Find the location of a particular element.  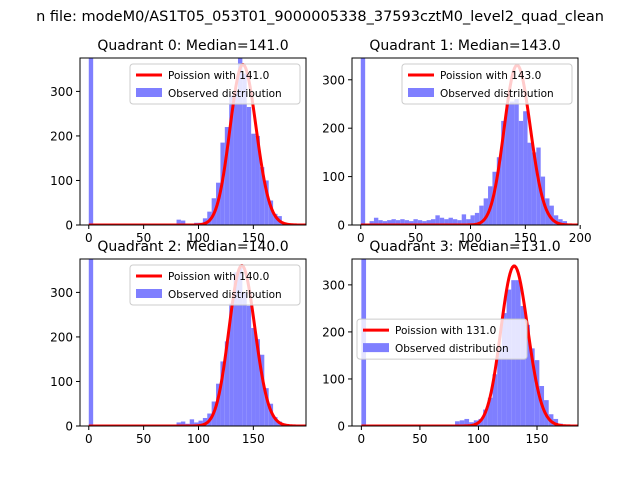

legend: Poission with 143.0 Observed distribution is located at coordinates (487, 84).